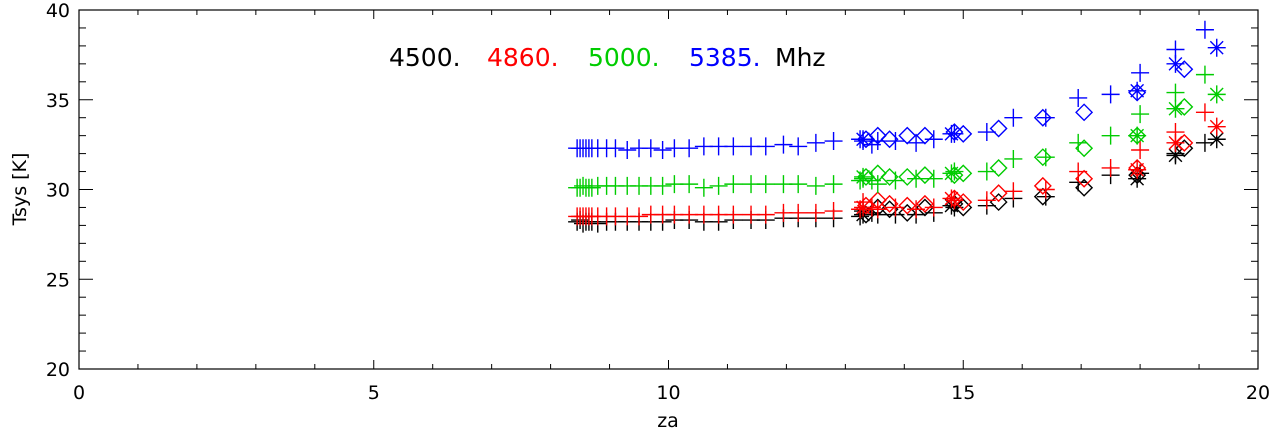  I want to click on legend-label-4500: 4500., so click(425, 57).